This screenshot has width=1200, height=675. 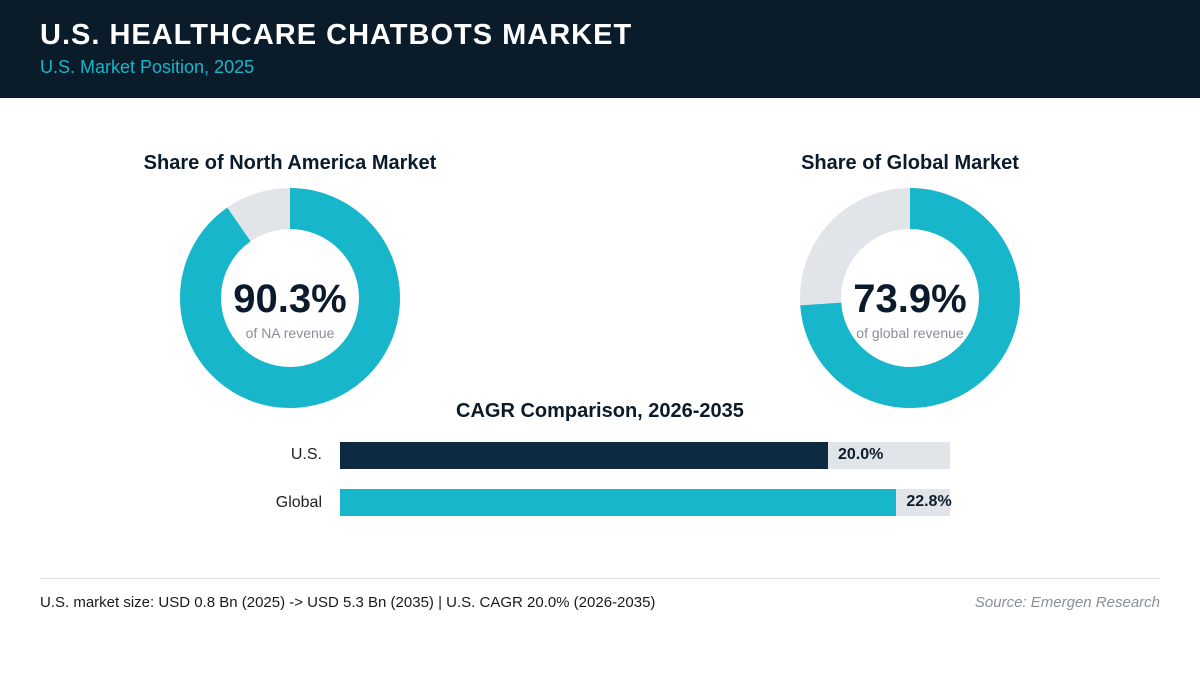 What do you see at coordinates (290, 163) in the screenshot?
I see `na-donut-title: Share of North America Market` at bounding box center [290, 163].